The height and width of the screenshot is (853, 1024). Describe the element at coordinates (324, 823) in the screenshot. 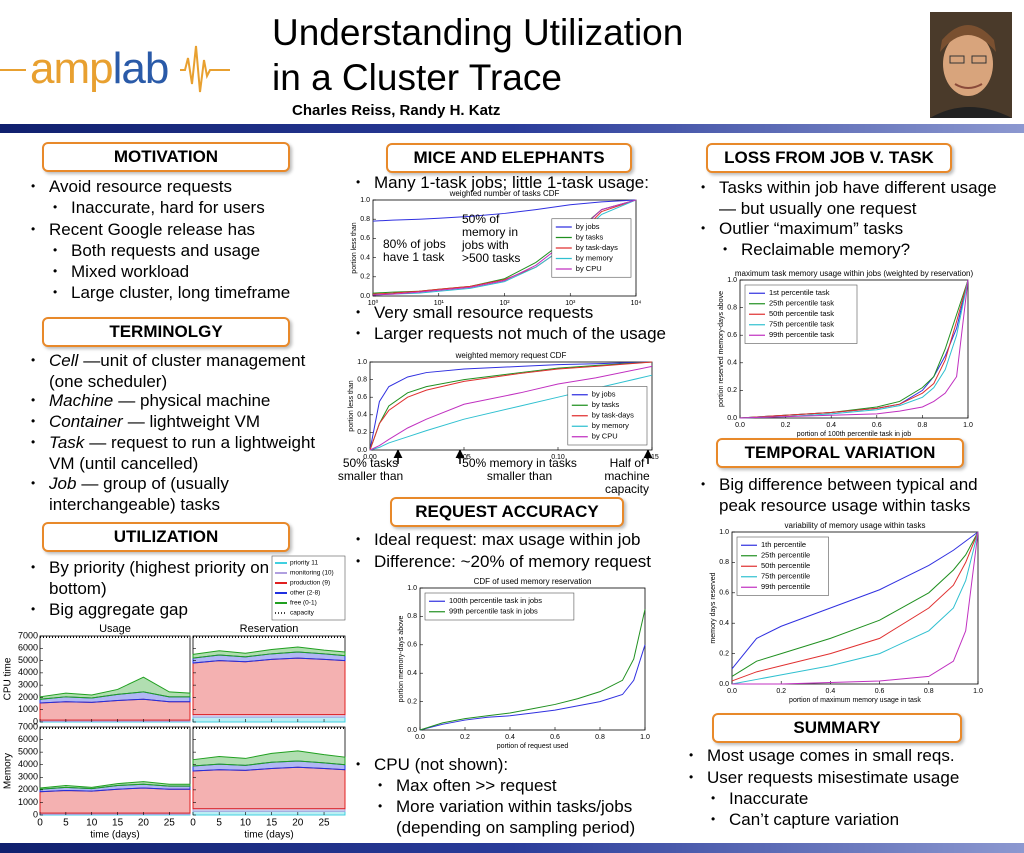

I see `x-tick-label: 25` at that location.